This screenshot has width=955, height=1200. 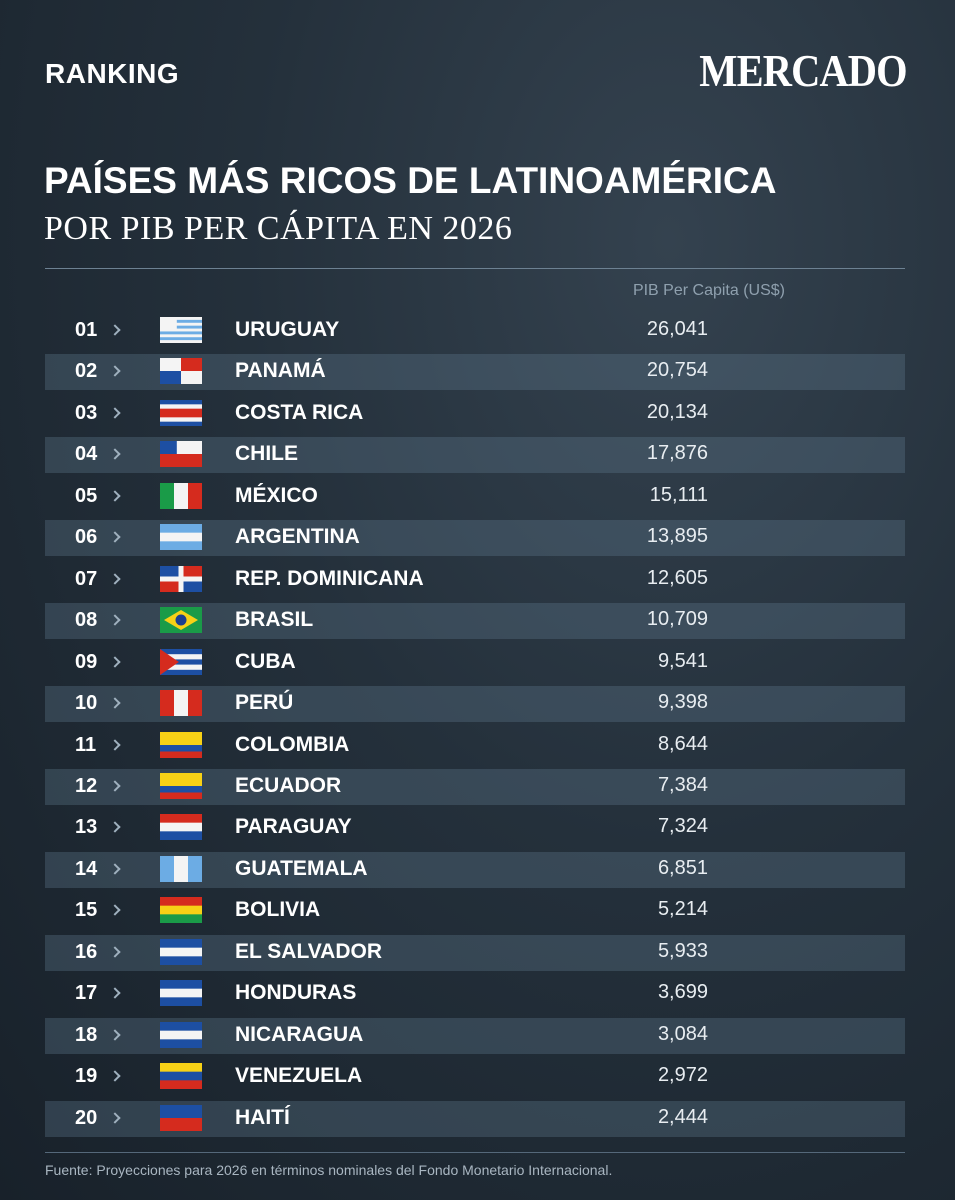 I want to click on gdp-value: 17,876, so click(x=677, y=453).